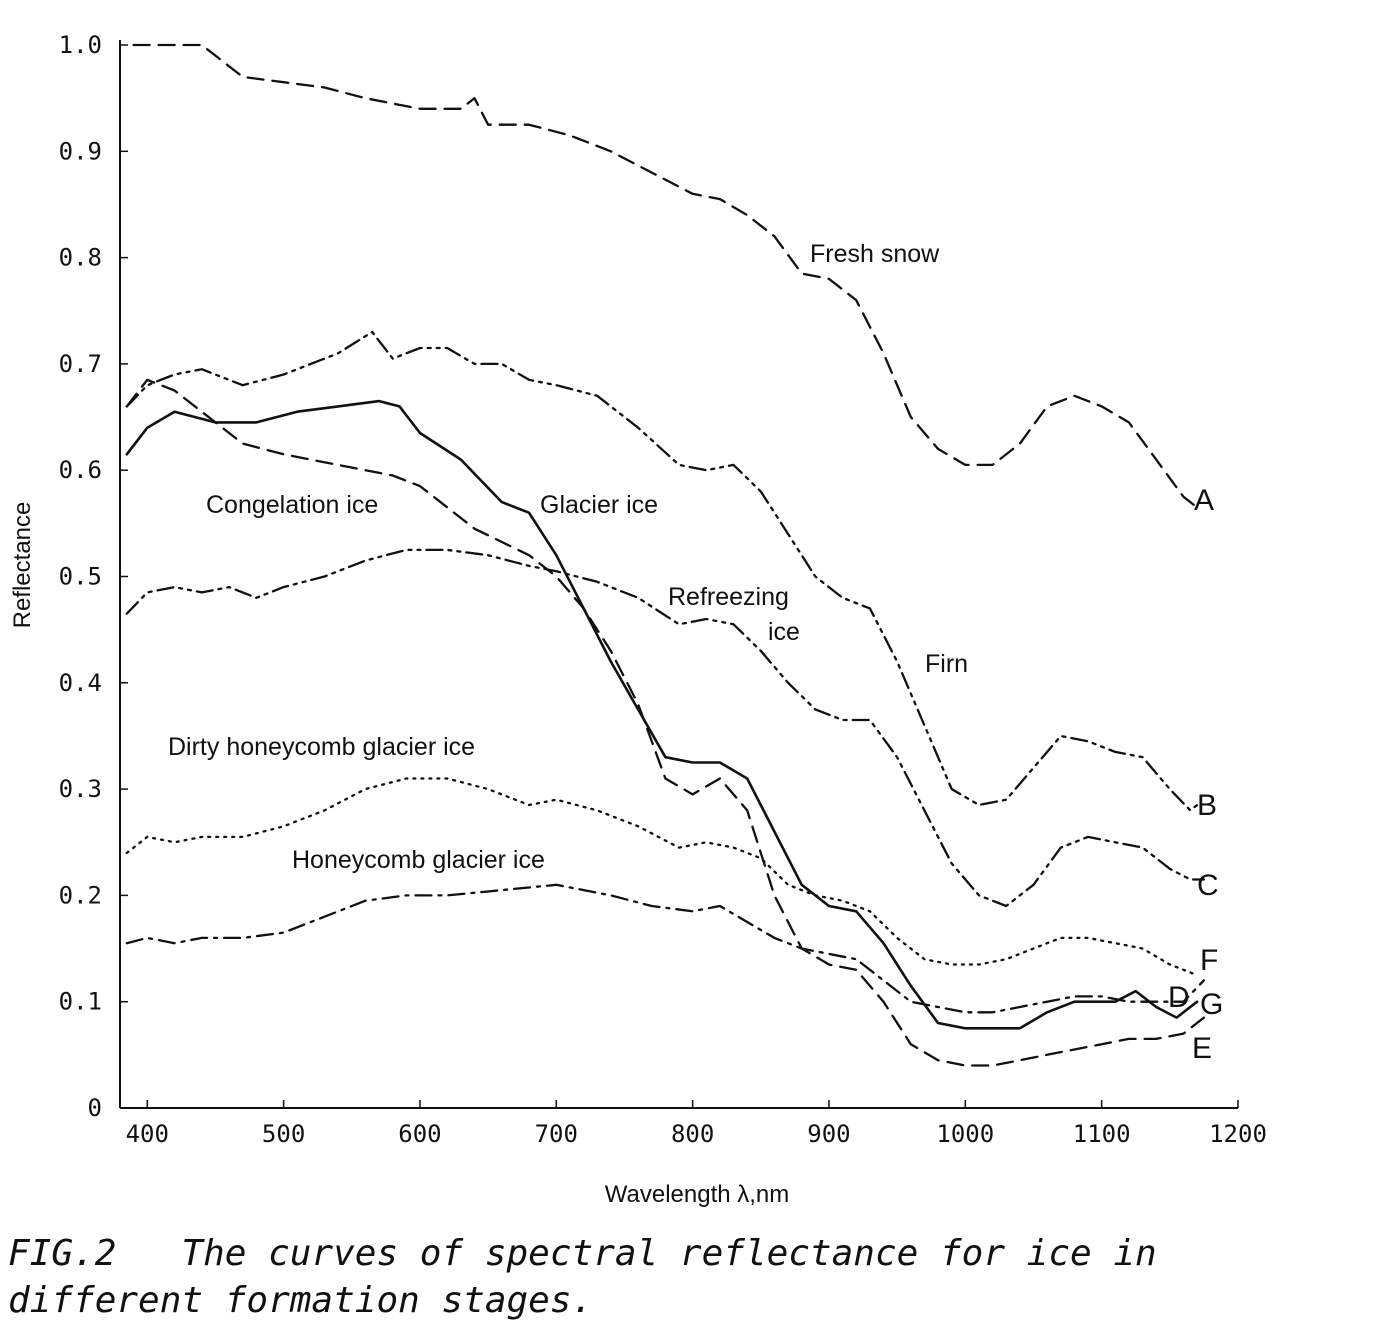 The image size is (1389, 1336). What do you see at coordinates (147, 1134) in the screenshot?
I see `x-tick-label: 400` at bounding box center [147, 1134].